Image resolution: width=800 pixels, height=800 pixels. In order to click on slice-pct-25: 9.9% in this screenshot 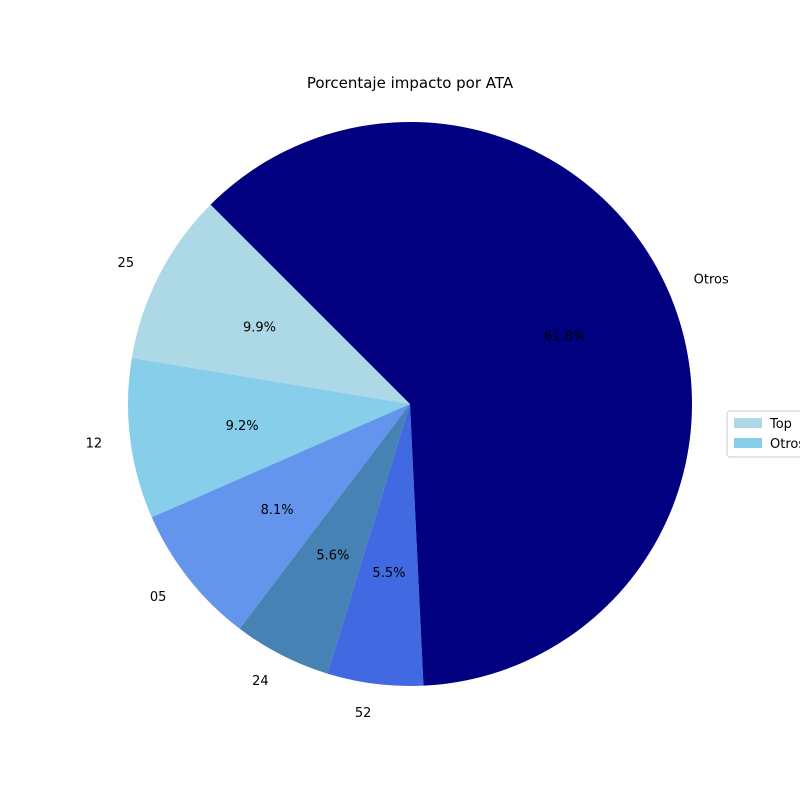, I will do `click(259, 328)`.